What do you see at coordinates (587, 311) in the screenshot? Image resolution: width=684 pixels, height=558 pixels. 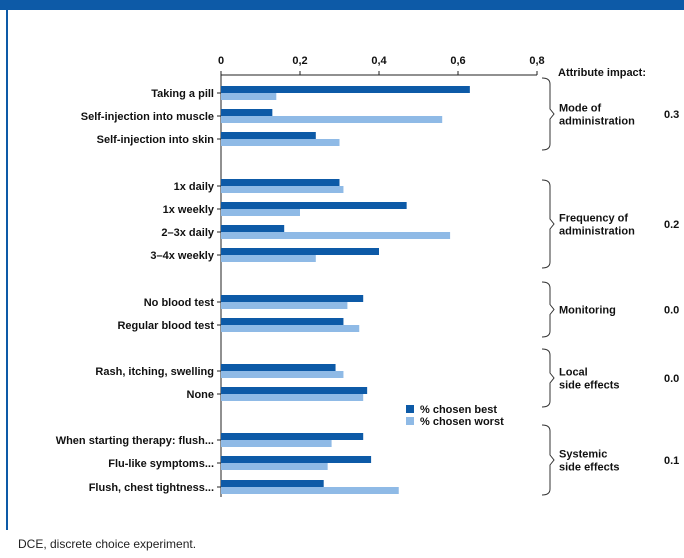 I see `group-label: Monitoring` at bounding box center [587, 311].